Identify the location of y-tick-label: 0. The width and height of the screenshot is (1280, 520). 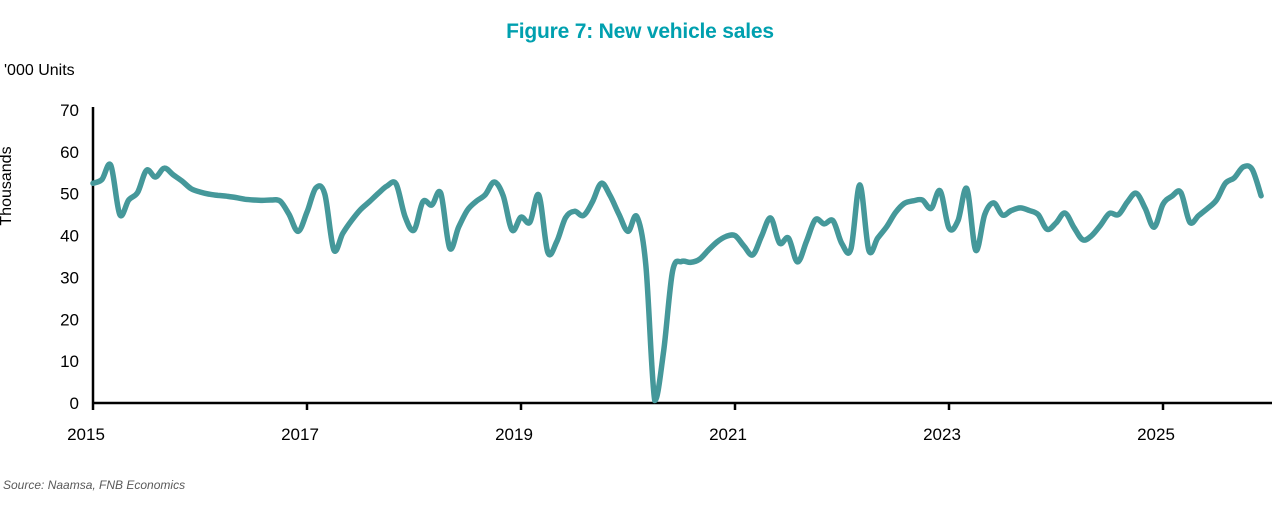
(74, 403).